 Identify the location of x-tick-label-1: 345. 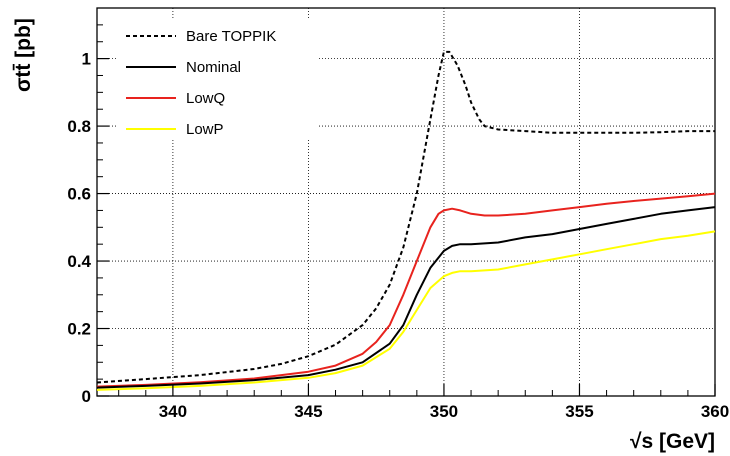
(308, 411).